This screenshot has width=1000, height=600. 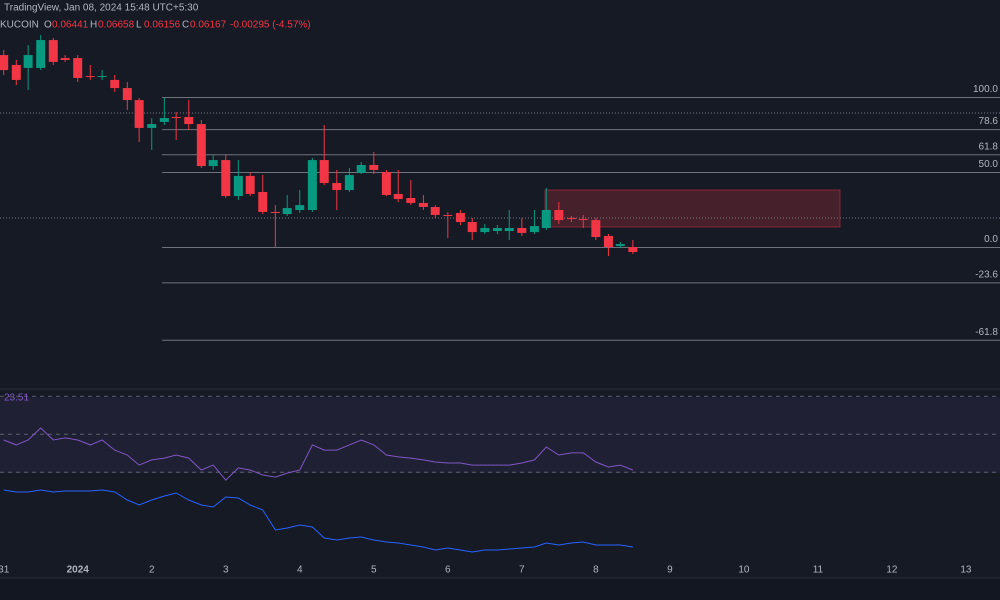 What do you see at coordinates (300, 570) in the screenshot?
I see `x-tick-label: 4` at bounding box center [300, 570].